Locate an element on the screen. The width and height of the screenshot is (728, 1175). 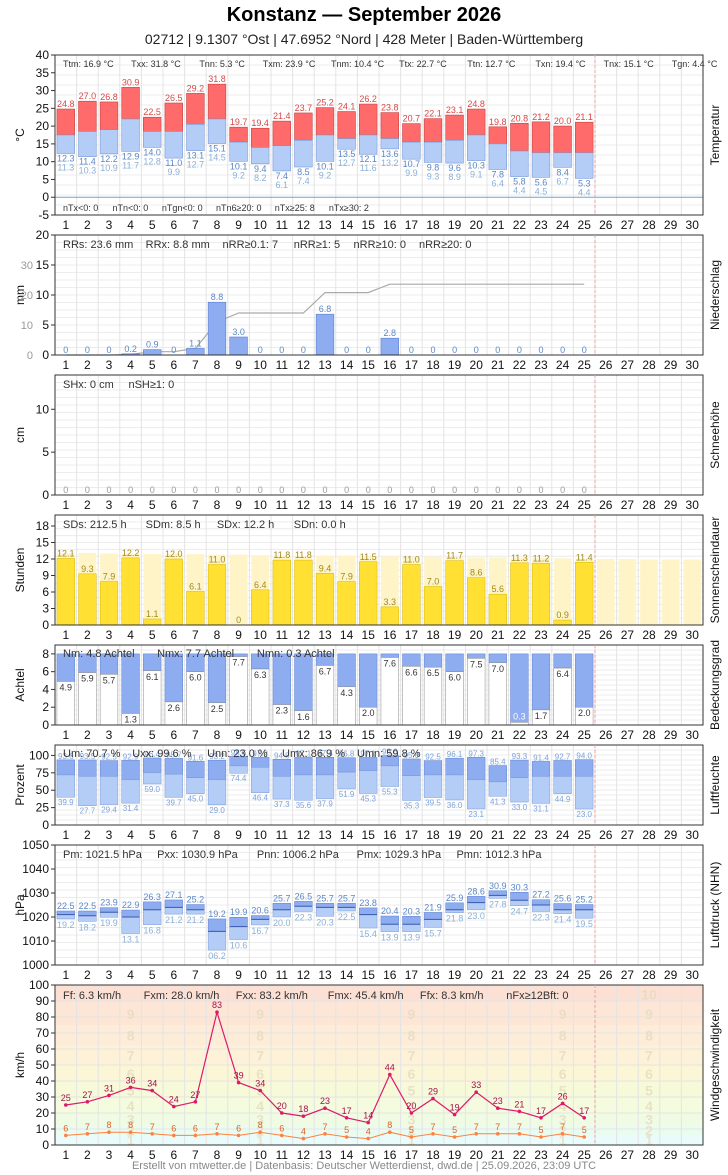
x-tick-label: 24 is located at coordinates (563, 975).